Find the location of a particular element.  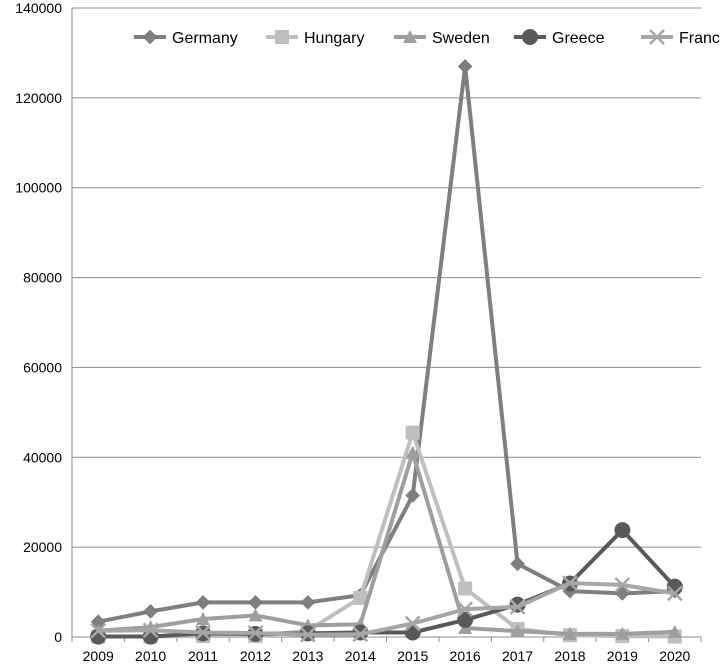

x-tick-label: 2011 is located at coordinates (203, 656).